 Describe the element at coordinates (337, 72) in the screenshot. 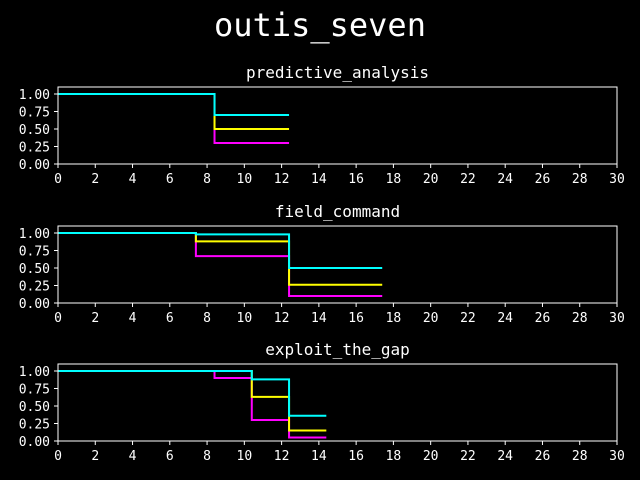

I see `panel-title: predictive_analysis` at that location.